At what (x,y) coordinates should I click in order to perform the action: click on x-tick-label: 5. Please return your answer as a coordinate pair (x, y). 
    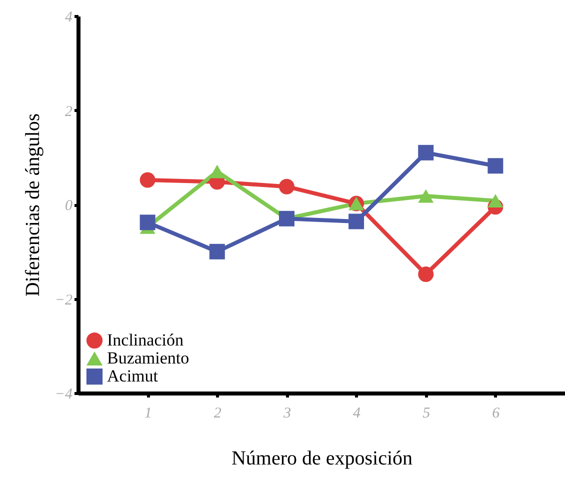
    Looking at the image, I should click on (426, 414).